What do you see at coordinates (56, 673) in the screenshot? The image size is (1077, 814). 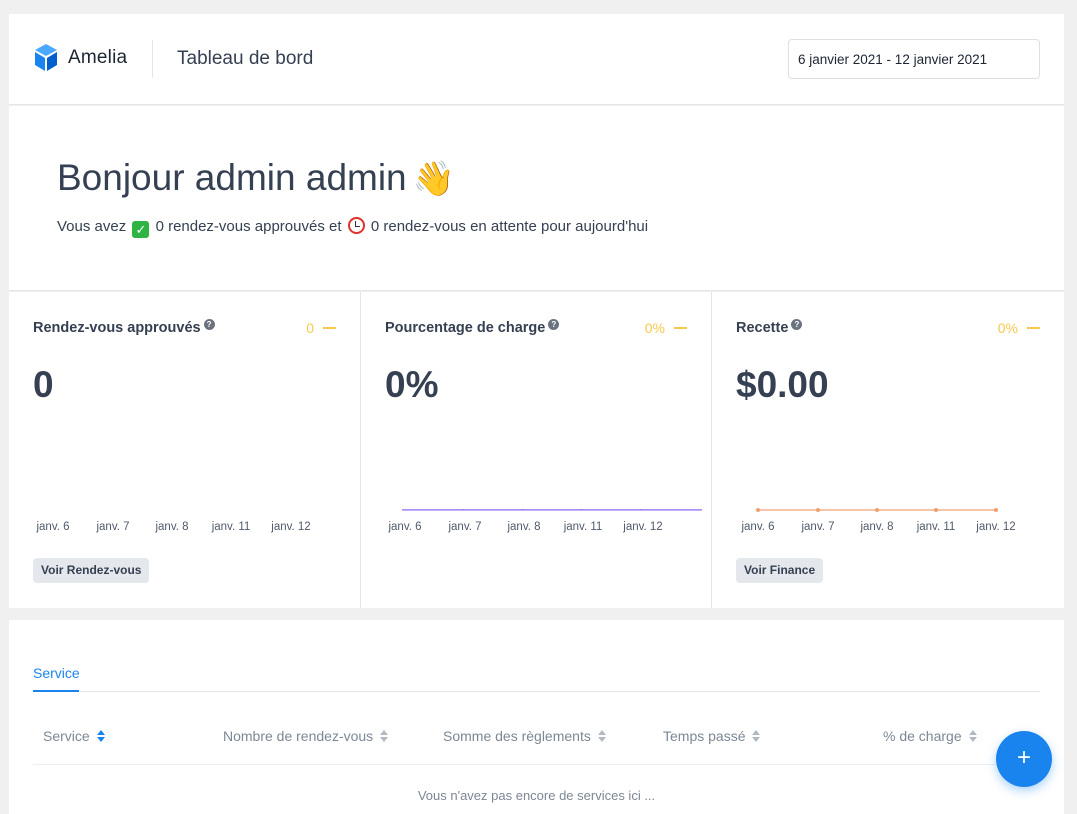 I see `tab-service: Service` at bounding box center [56, 673].